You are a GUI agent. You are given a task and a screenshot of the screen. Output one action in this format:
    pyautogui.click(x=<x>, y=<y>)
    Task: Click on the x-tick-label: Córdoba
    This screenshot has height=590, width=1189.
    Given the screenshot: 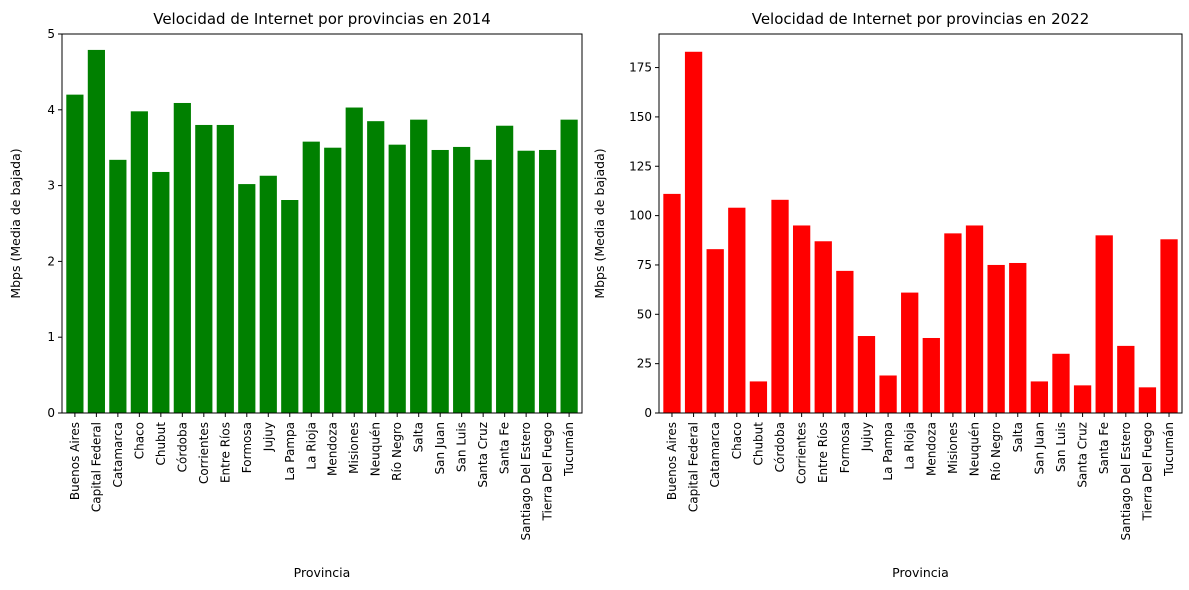 What is the action you would take?
    pyautogui.click(x=780, y=447)
    